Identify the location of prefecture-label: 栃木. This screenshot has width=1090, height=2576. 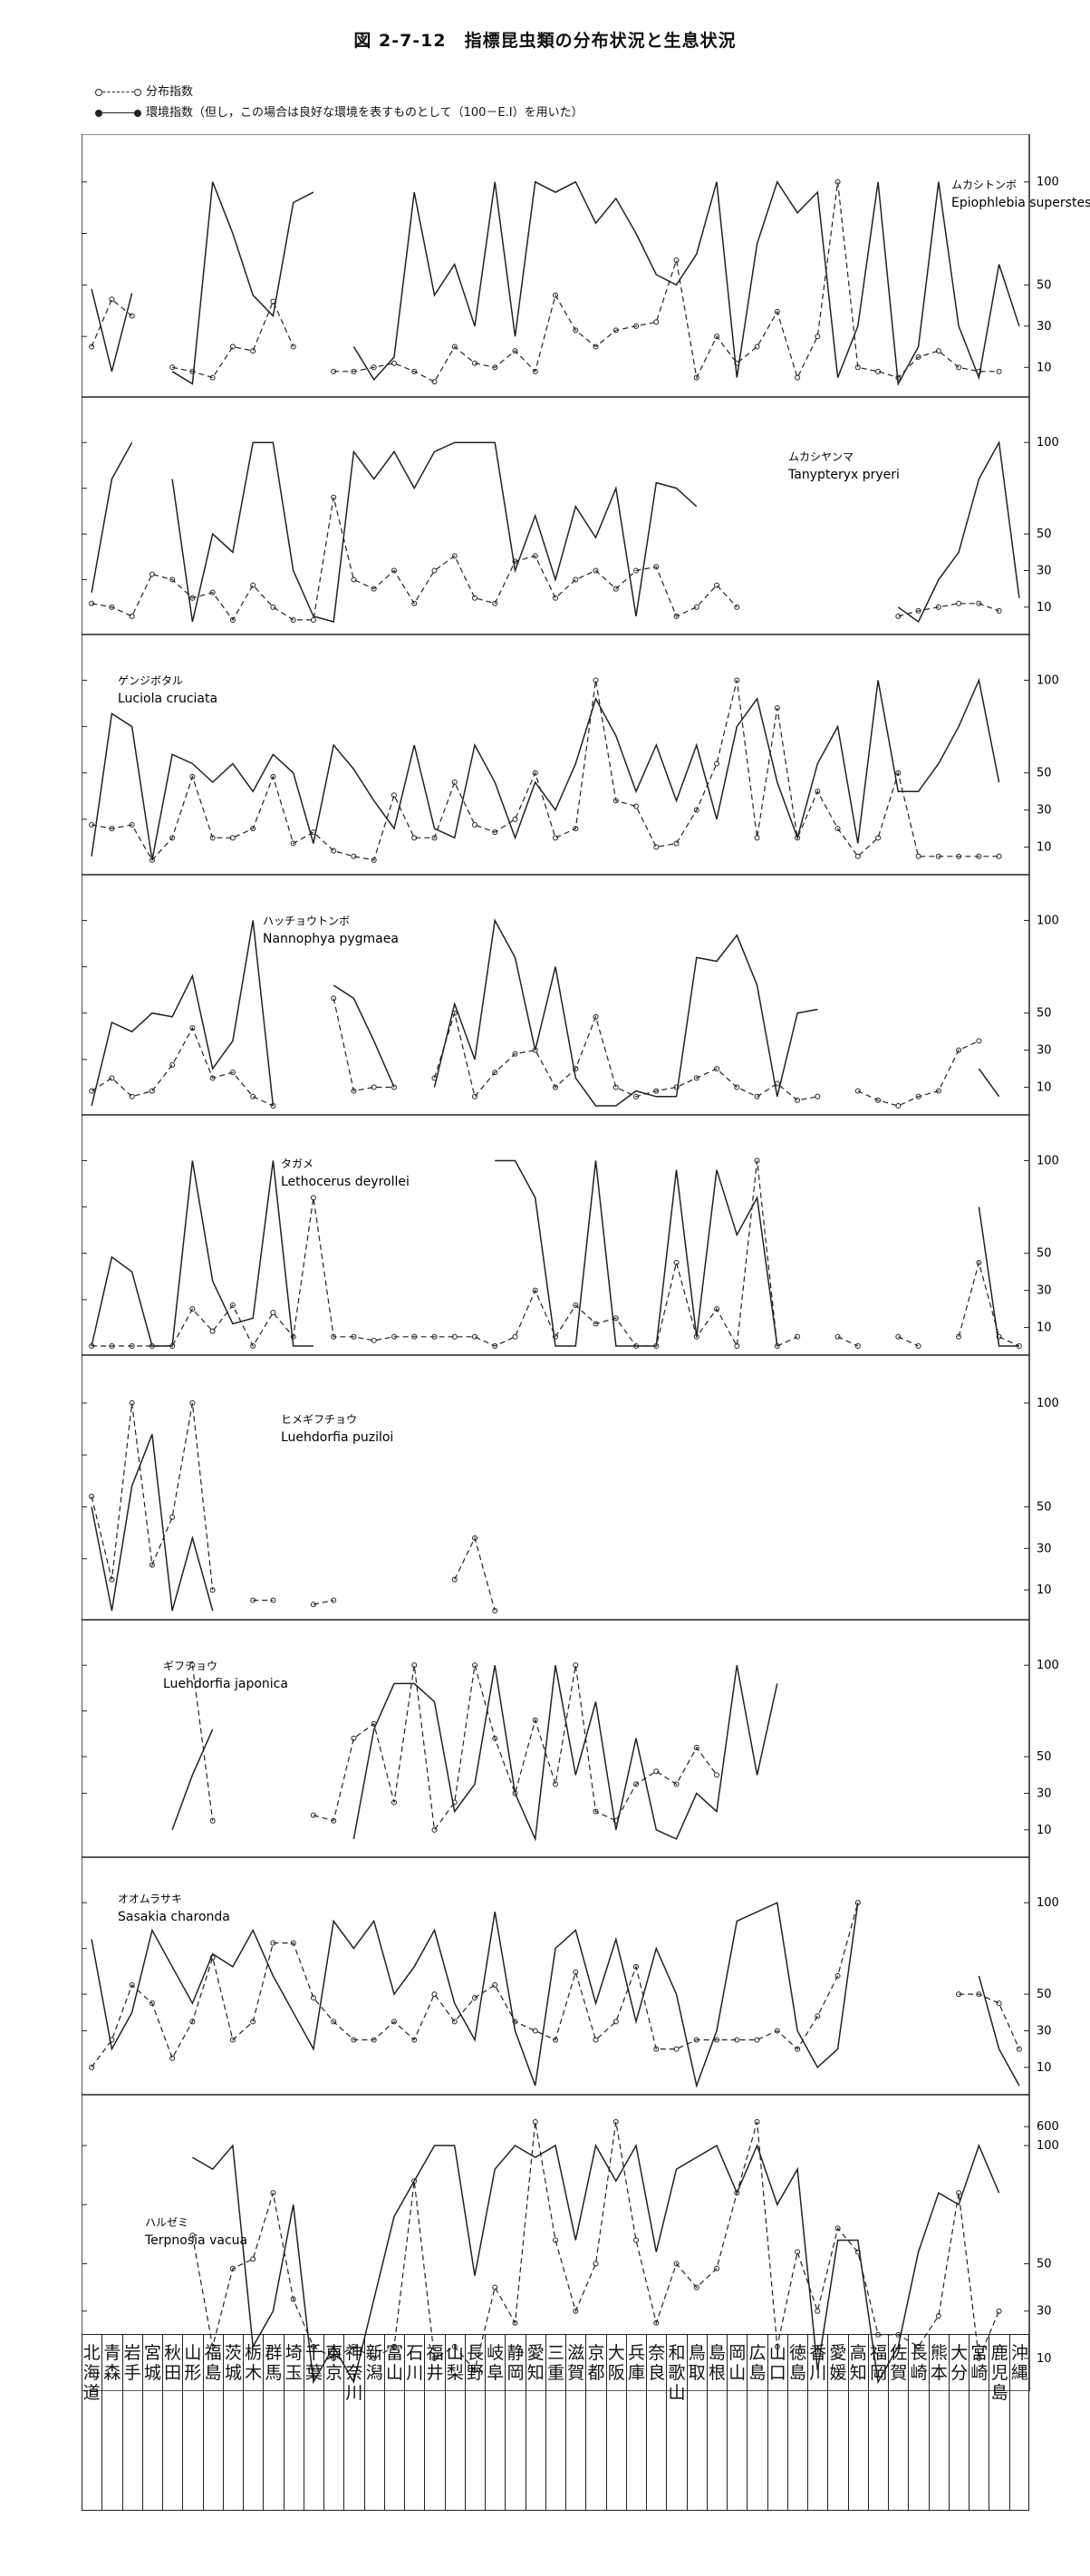
(253, 2422).